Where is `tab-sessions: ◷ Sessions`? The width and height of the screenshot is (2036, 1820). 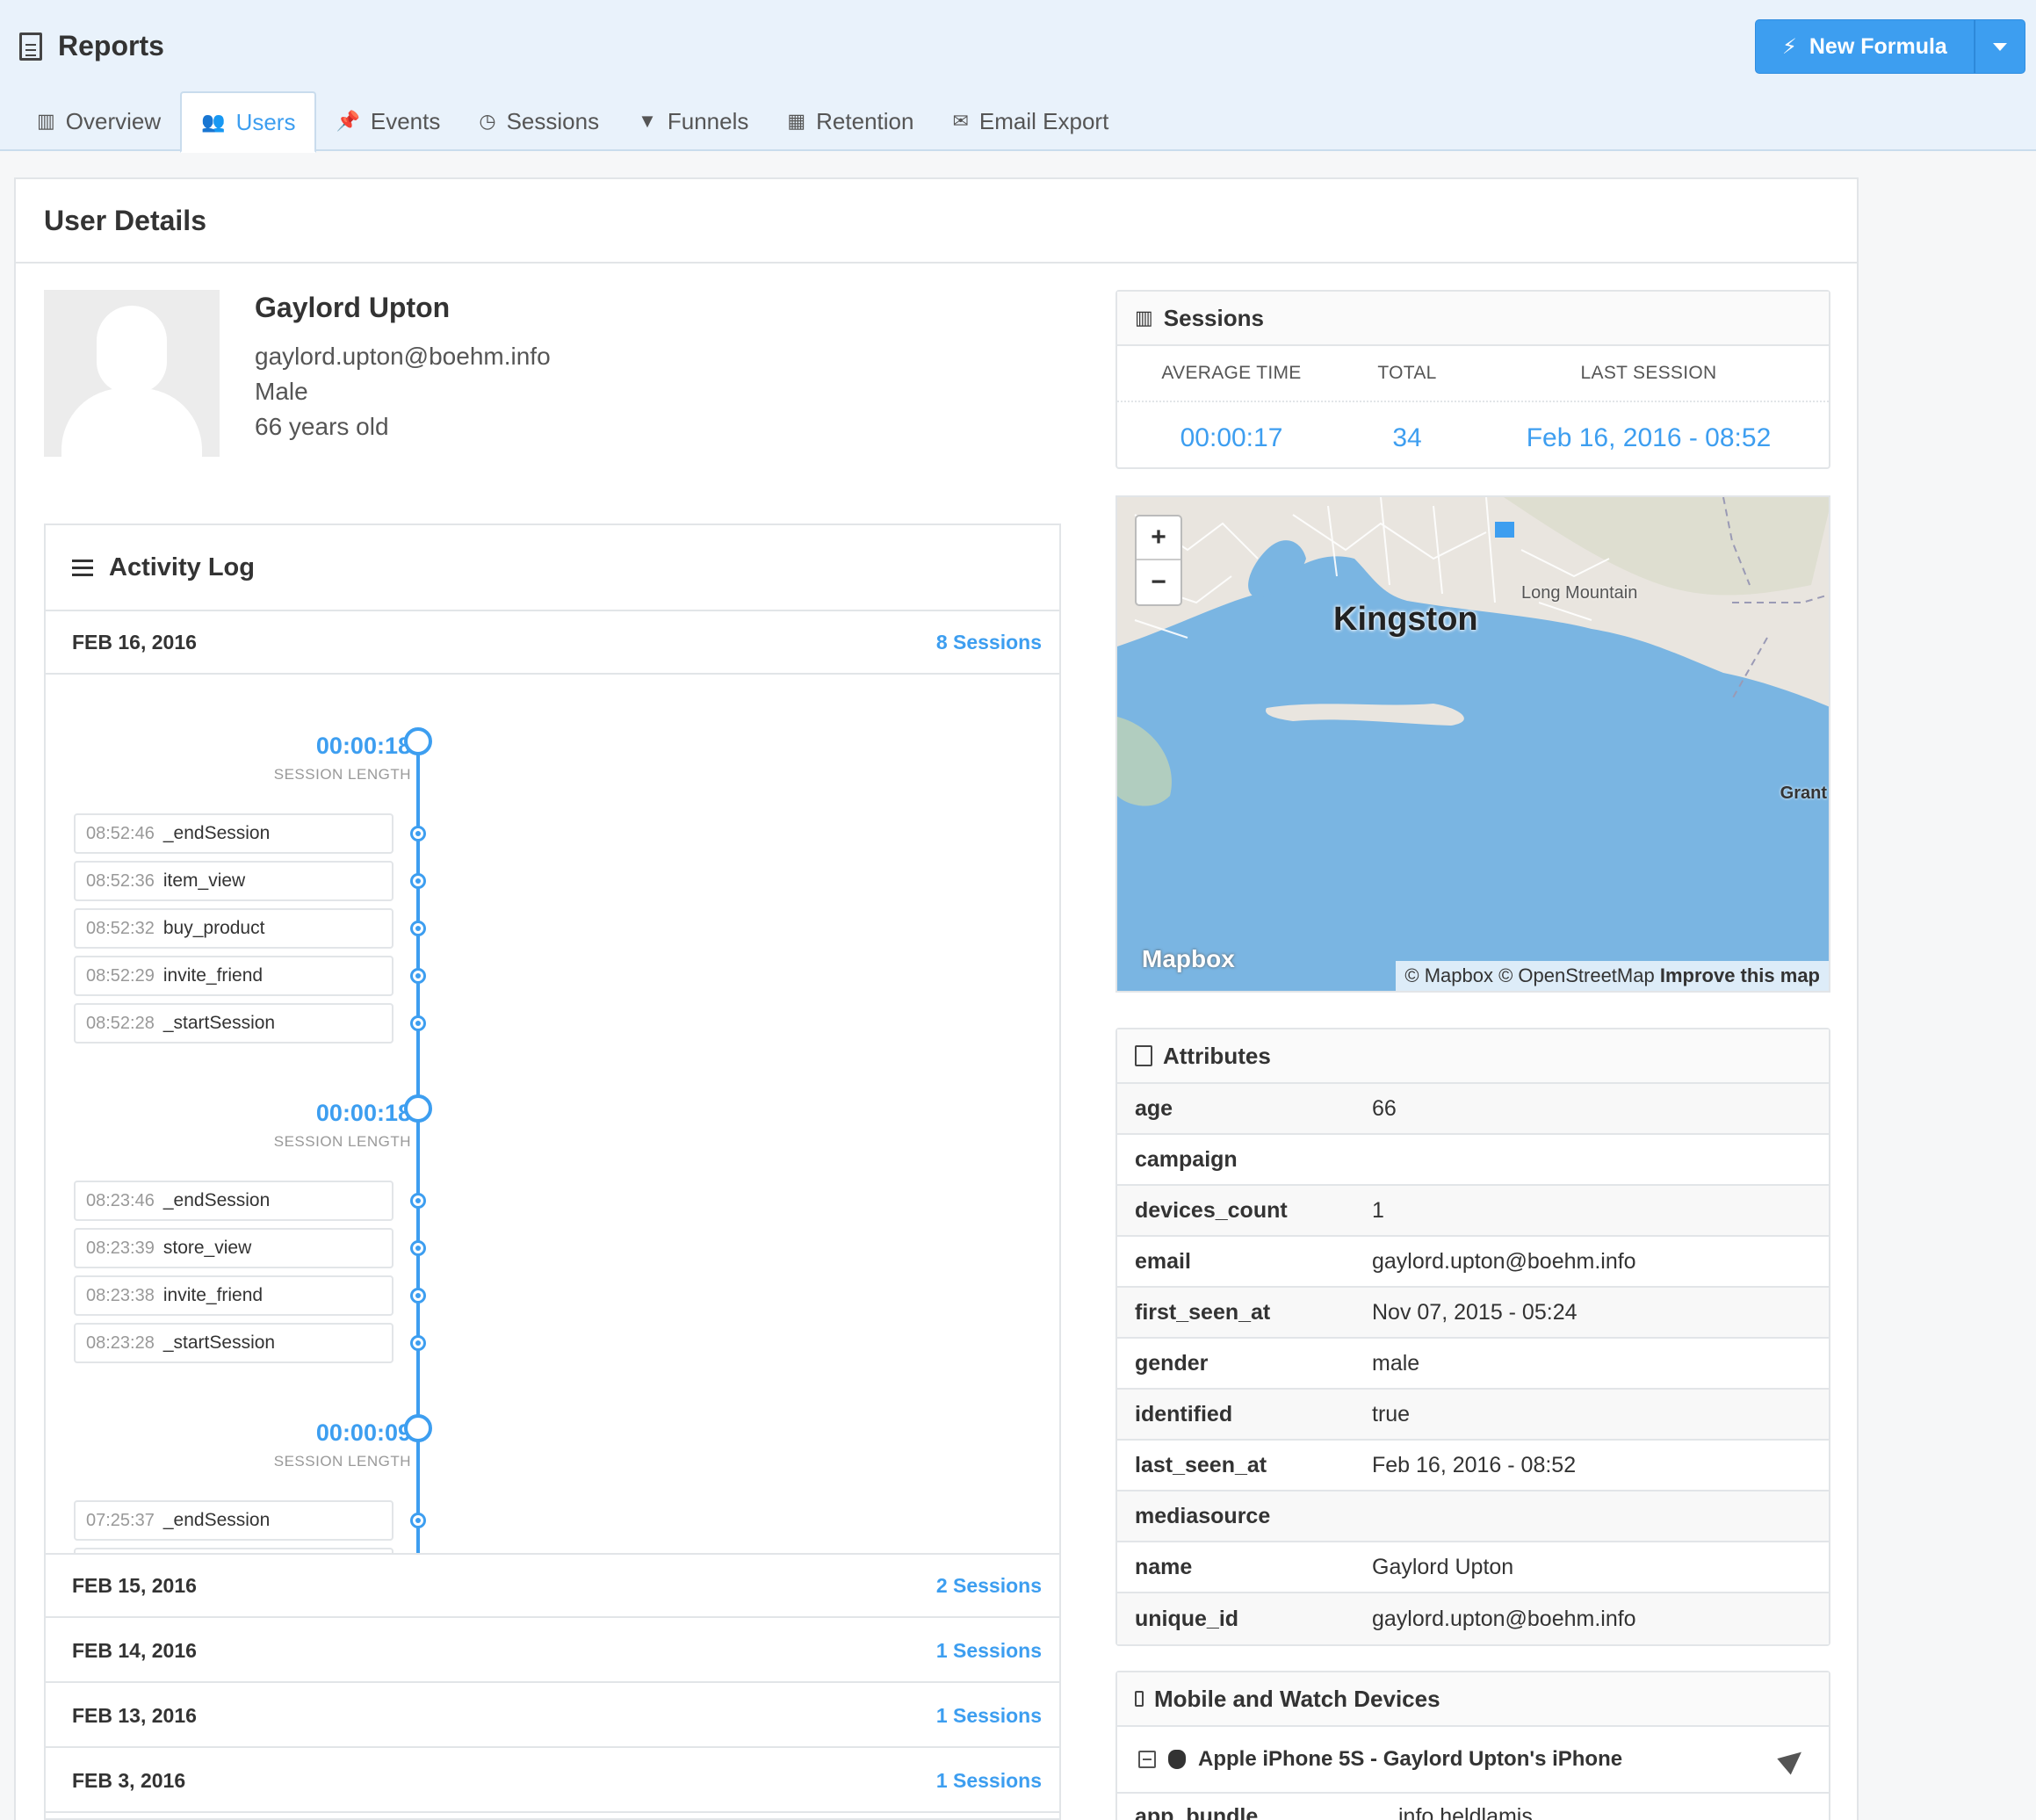
tab-sessions: ◷ Sessions is located at coordinates (538, 121).